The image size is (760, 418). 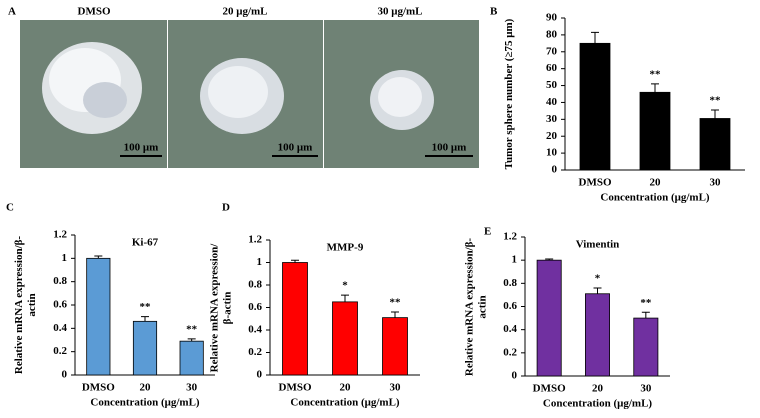 I want to click on panel-label: A, so click(x=12, y=12).